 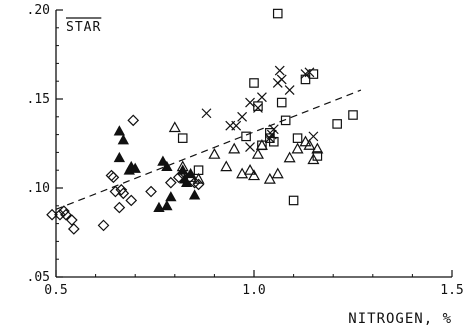 I want to click on x-axis-ticks: 0.5 1.0 1.5, so click(x=254, y=284).